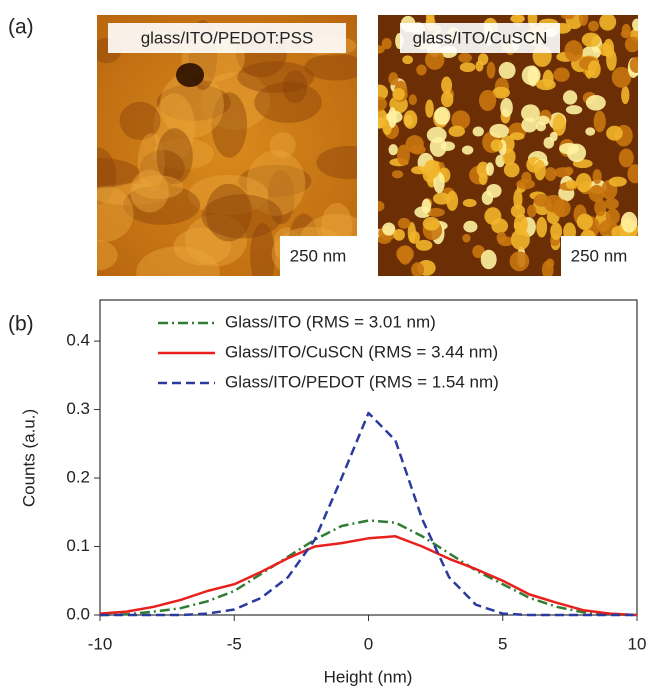  I want to click on legend-label: Glass/ITO/CuSCN (RMS = 3.44 nm), so click(361, 351).